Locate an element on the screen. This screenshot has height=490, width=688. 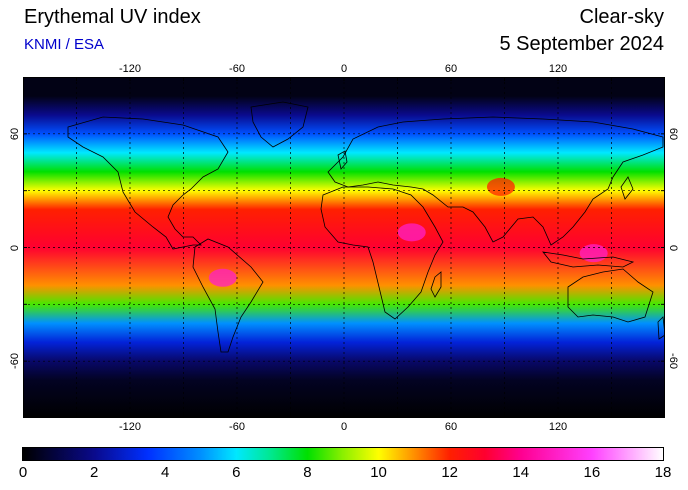
coastline-madagascar is located at coordinates (436, 284).